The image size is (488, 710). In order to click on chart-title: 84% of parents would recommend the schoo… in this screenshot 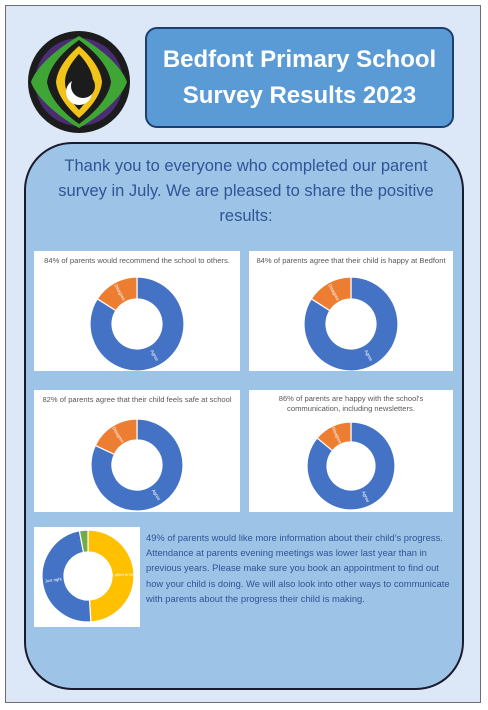, I will do `click(137, 260)`.